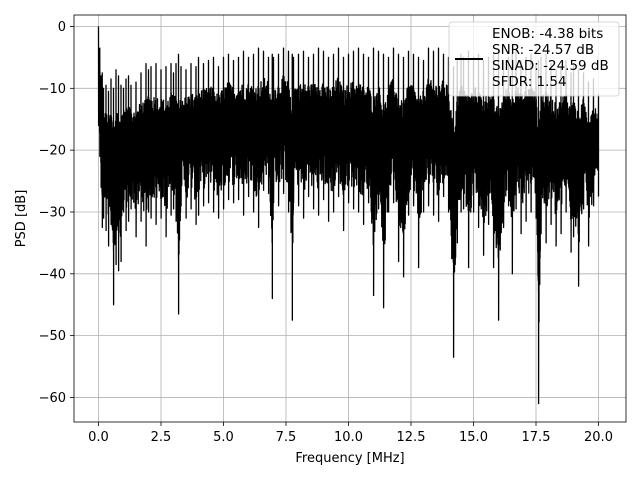  What do you see at coordinates (536, 437) in the screenshot?
I see `x-tick-label: 17.5` at bounding box center [536, 437].